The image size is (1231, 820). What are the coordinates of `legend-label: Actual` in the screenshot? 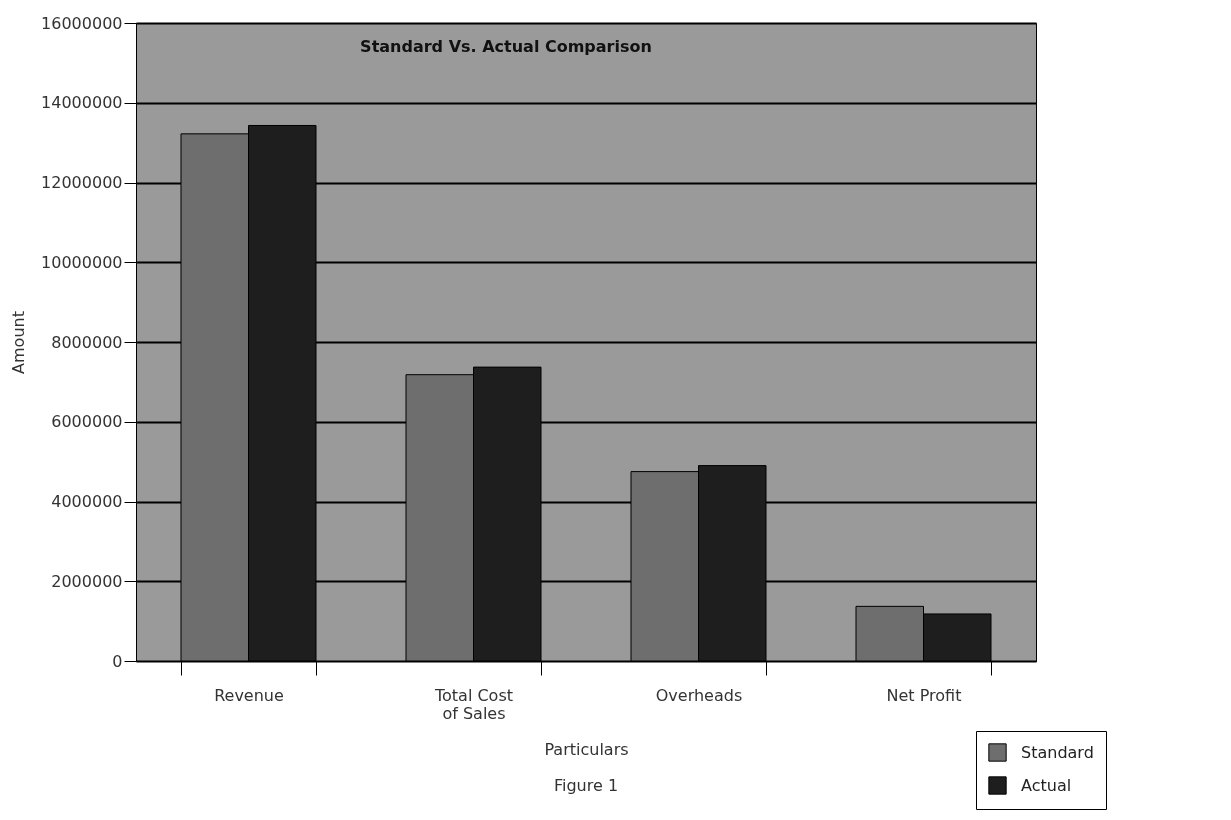 It's located at (1046, 785).